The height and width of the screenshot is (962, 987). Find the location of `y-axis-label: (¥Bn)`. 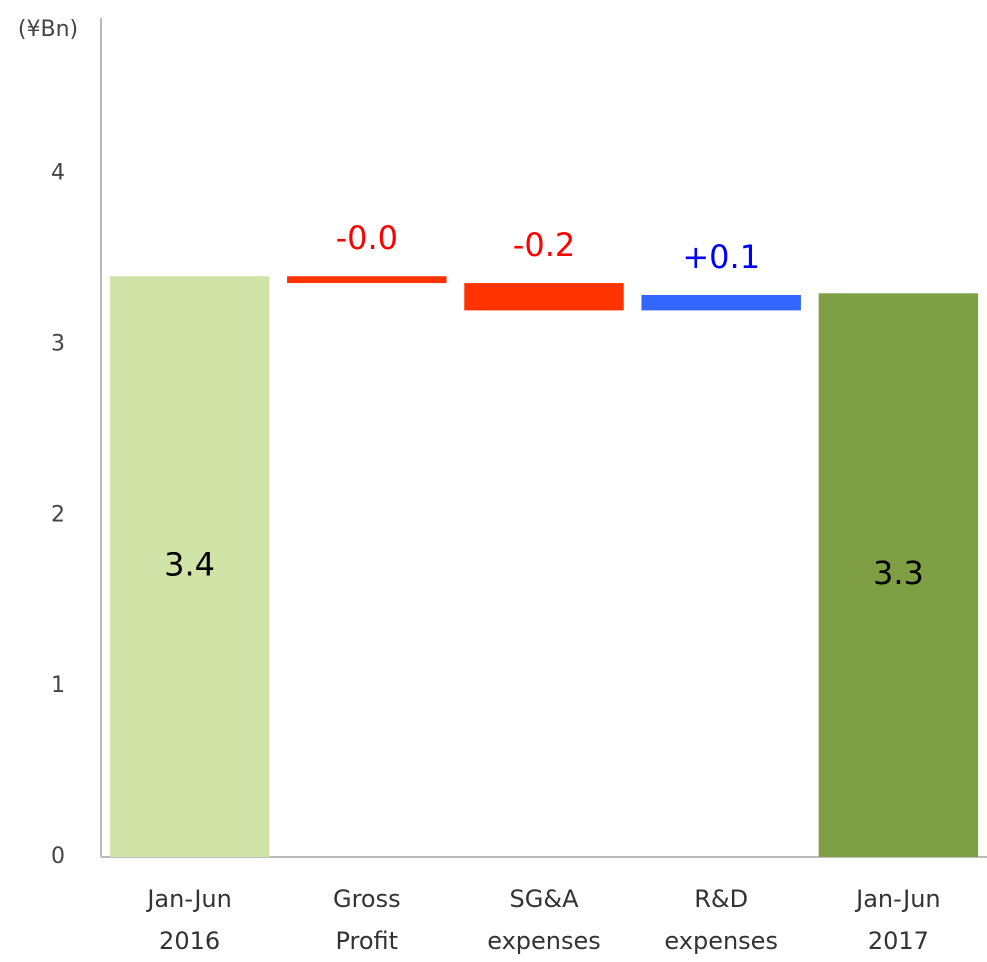

y-axis-label: (¥Bn) is located at coordinates (48, 29).